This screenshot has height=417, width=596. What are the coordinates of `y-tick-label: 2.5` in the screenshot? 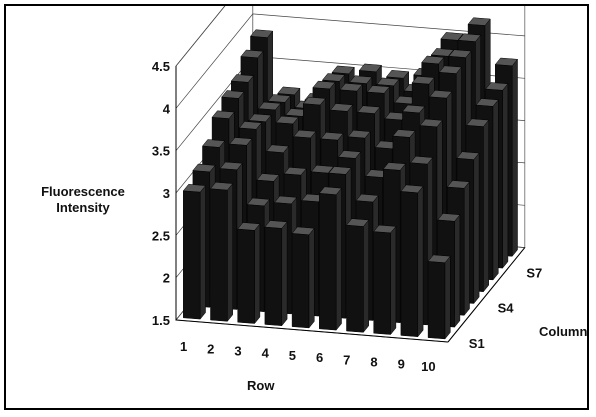 It's located at (161, 235).